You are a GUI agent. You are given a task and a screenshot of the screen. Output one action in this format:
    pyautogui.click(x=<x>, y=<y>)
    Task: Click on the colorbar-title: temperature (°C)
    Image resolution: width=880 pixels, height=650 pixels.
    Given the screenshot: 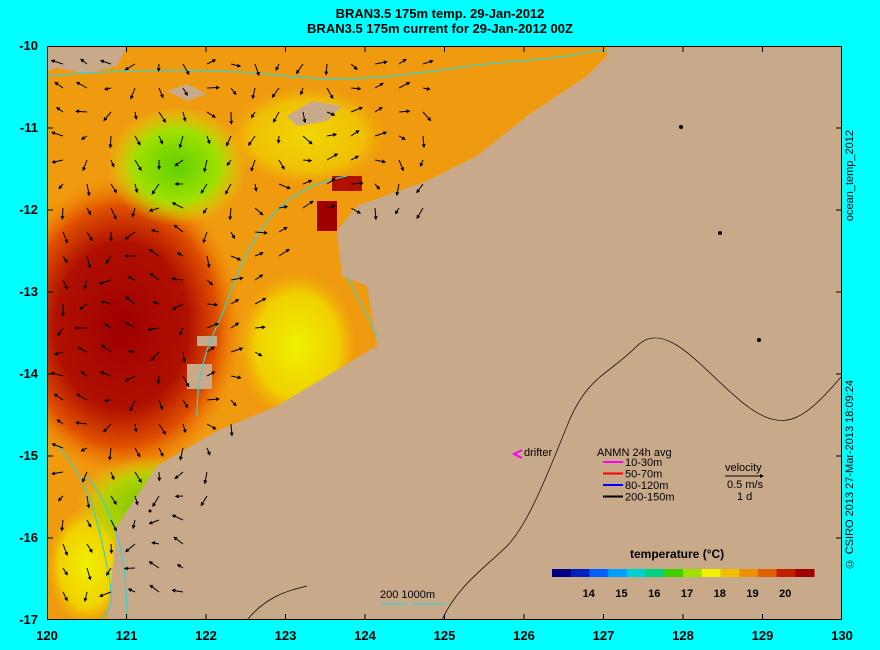 What is the action you would take?
    pyautogui.click(x=677, y=554)
    